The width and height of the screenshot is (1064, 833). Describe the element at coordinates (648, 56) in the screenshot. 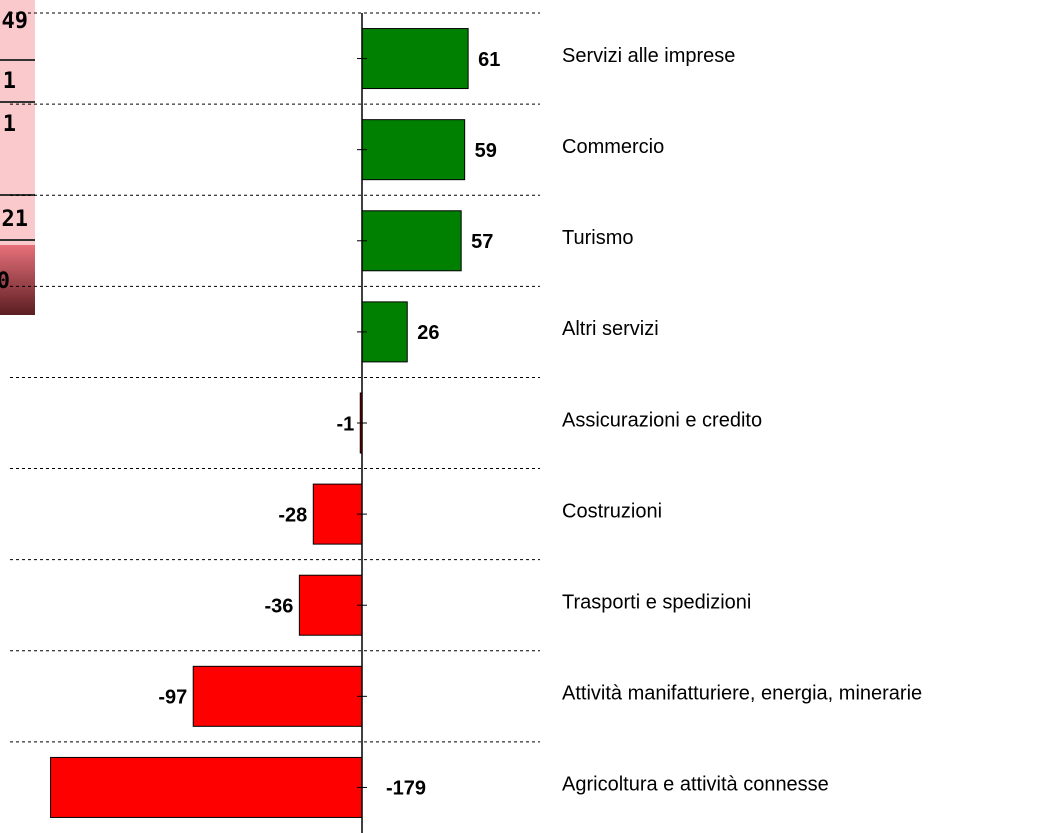

I see `category-label: Servizi alle imprese` at that location.